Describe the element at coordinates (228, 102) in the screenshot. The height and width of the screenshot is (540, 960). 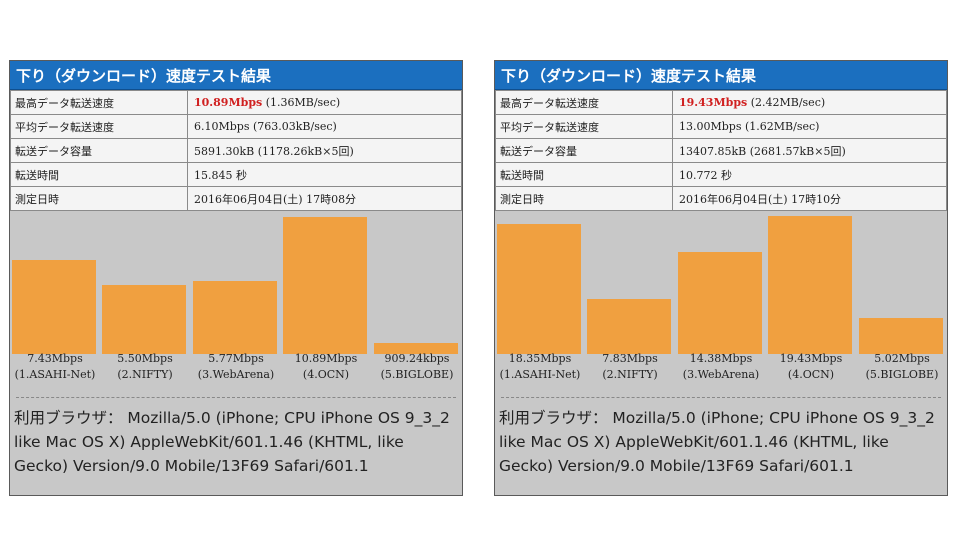
I see `max-speed-highlight: 10.89Mbps` at that location.